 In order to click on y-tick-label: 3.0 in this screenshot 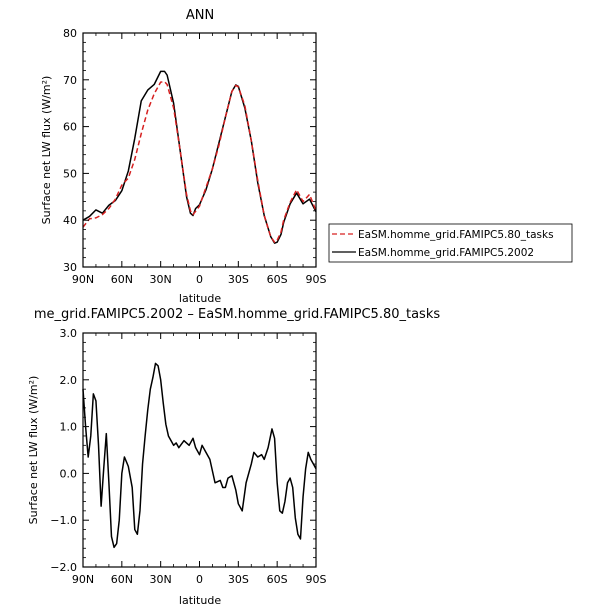, I will do `click(69, 333)`.